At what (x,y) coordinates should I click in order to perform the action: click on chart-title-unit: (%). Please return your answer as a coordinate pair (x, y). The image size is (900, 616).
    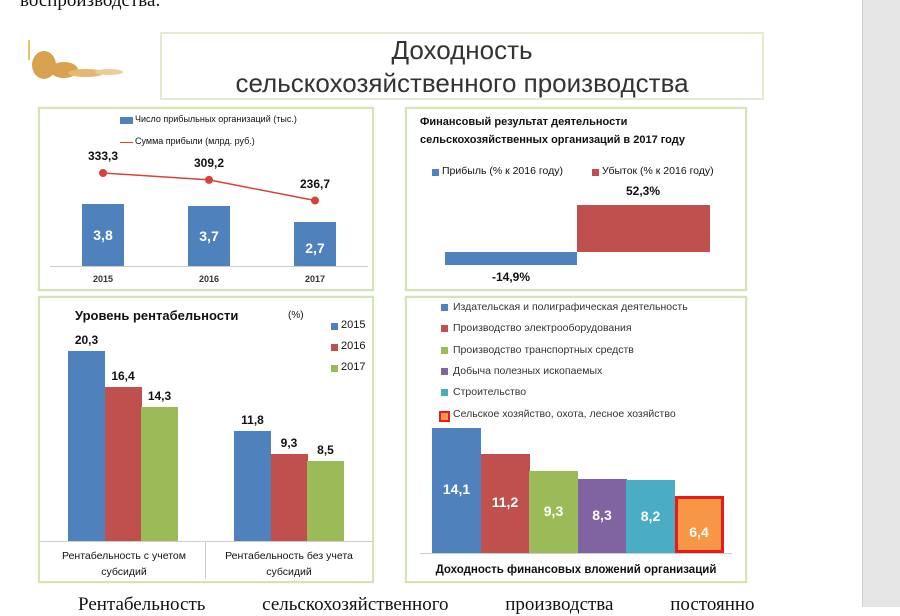
    Looking at the image, I should click on (296, 315).